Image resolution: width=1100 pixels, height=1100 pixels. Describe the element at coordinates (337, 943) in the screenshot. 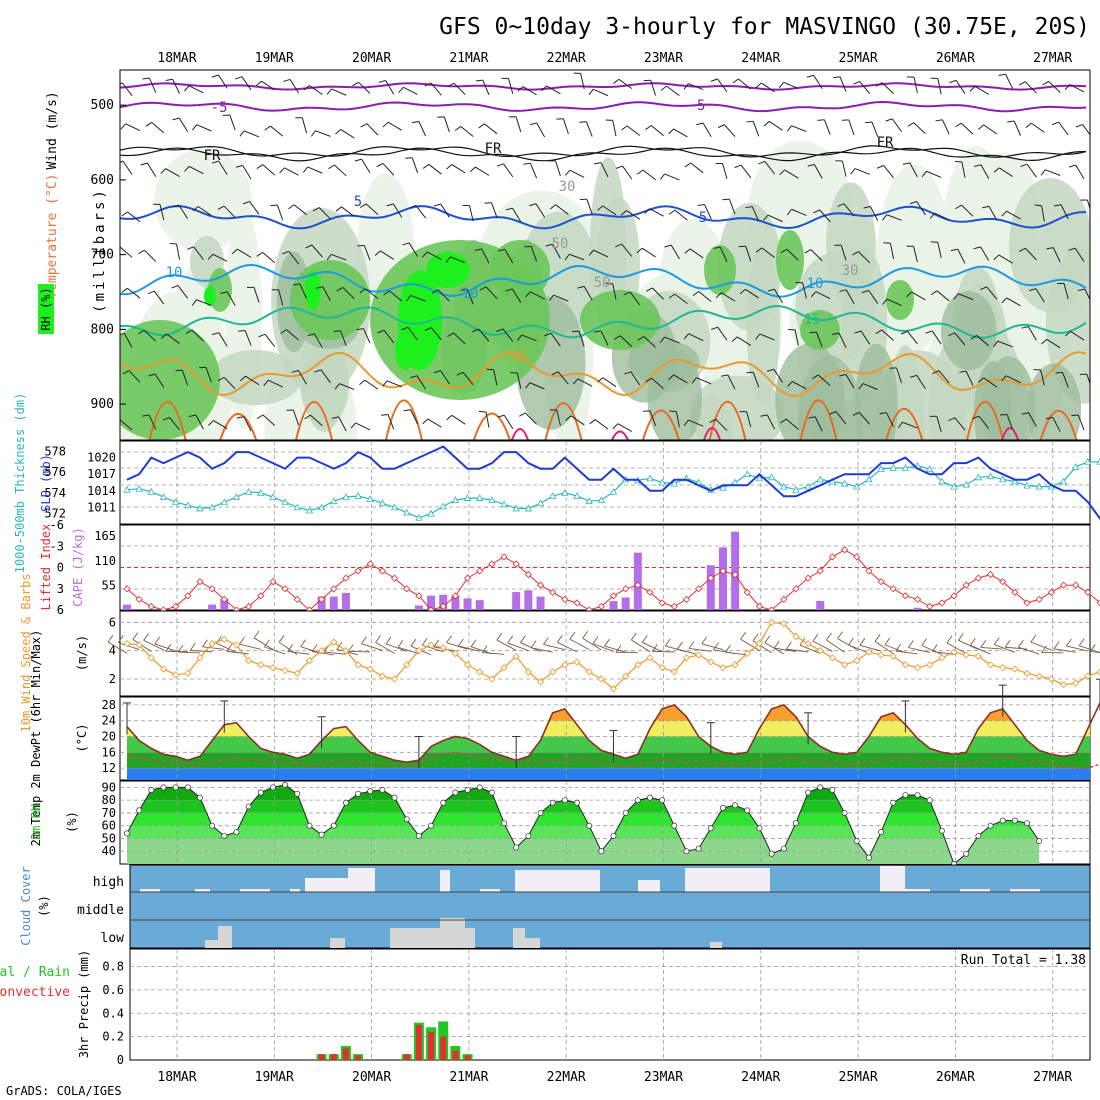

I see `cloud-low-cell` at that location.